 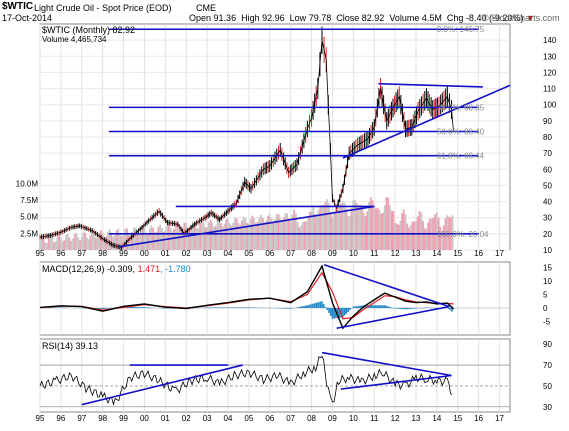 I want to click on fib-level-label: 61.8%: 68.44, so click(x=461, y=156).